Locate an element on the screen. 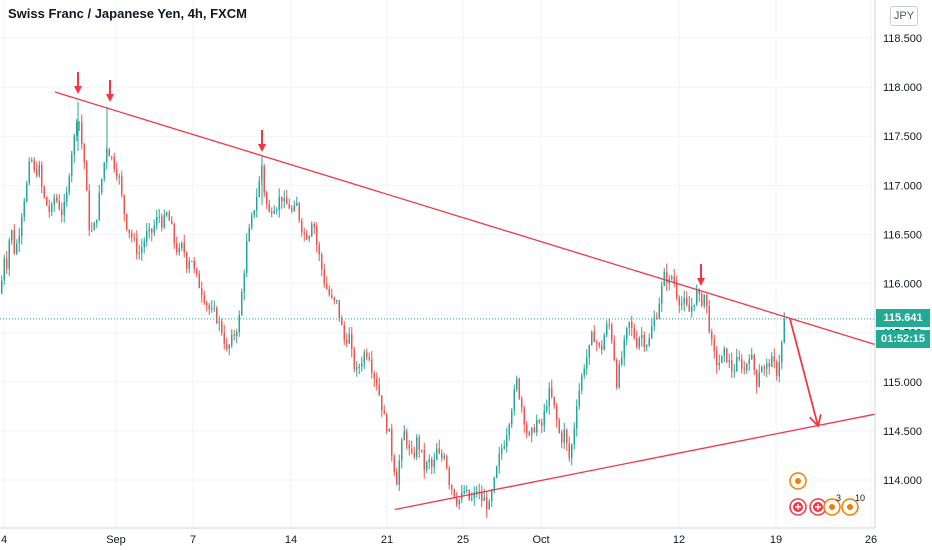 This screenshot has width=932, height=550. event-plus-icon is located at coordinates (798, 507).